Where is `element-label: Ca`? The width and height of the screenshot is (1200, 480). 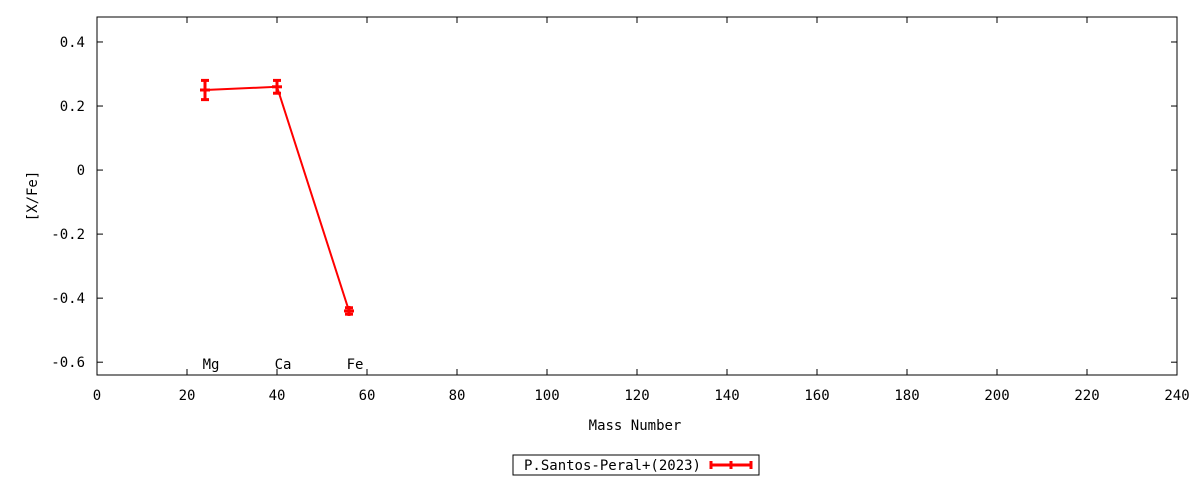 element-label: Ca is located at coordinates (283, 365).